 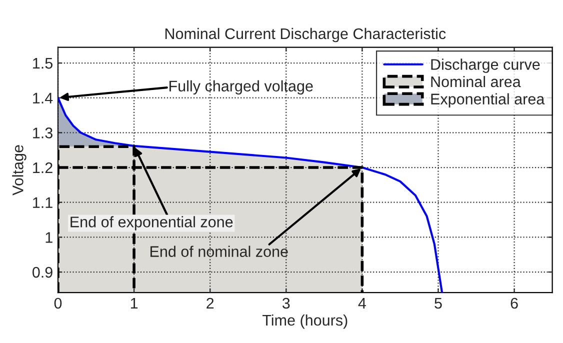 What do you see at coordinates (42, 133) in the screenshot?
I see `y-tick-label: 1.3` at bounding box center [42, 133].